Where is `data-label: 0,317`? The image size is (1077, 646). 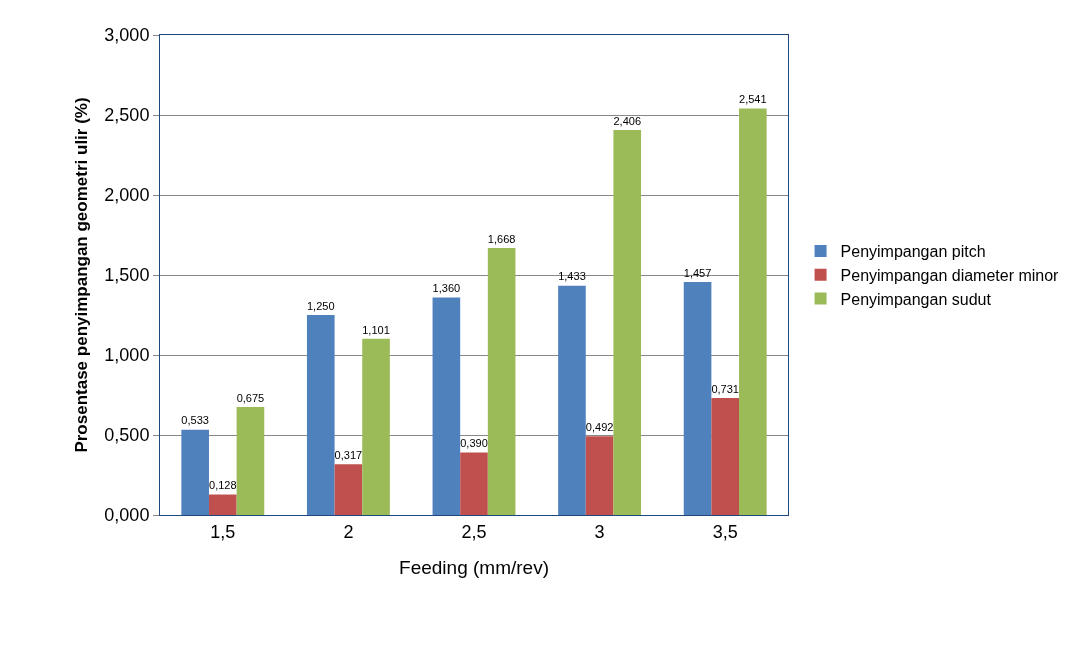 data-label: 0,317 is located at coordinates (348, 454).